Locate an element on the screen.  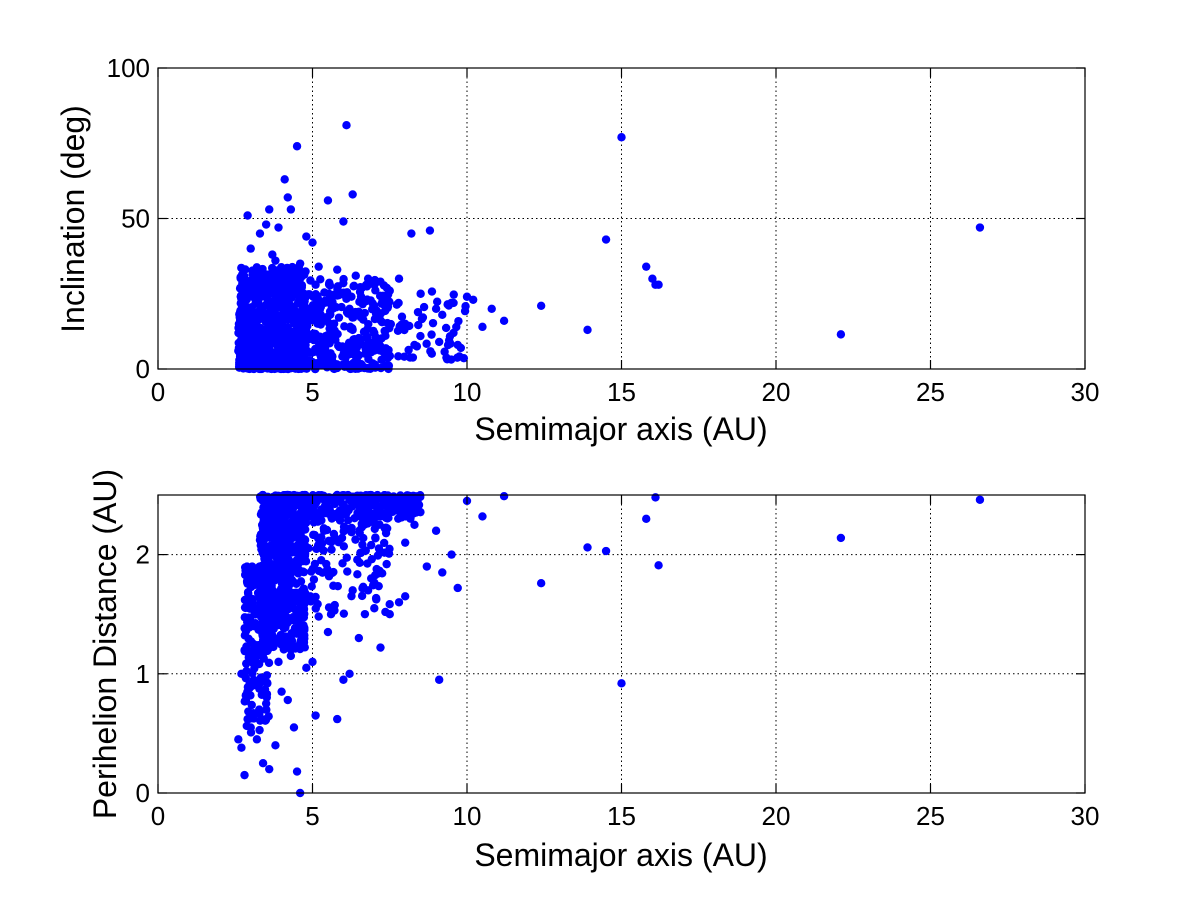
bottom-x-tick-label: 25 is located at coordinates (930, 816).